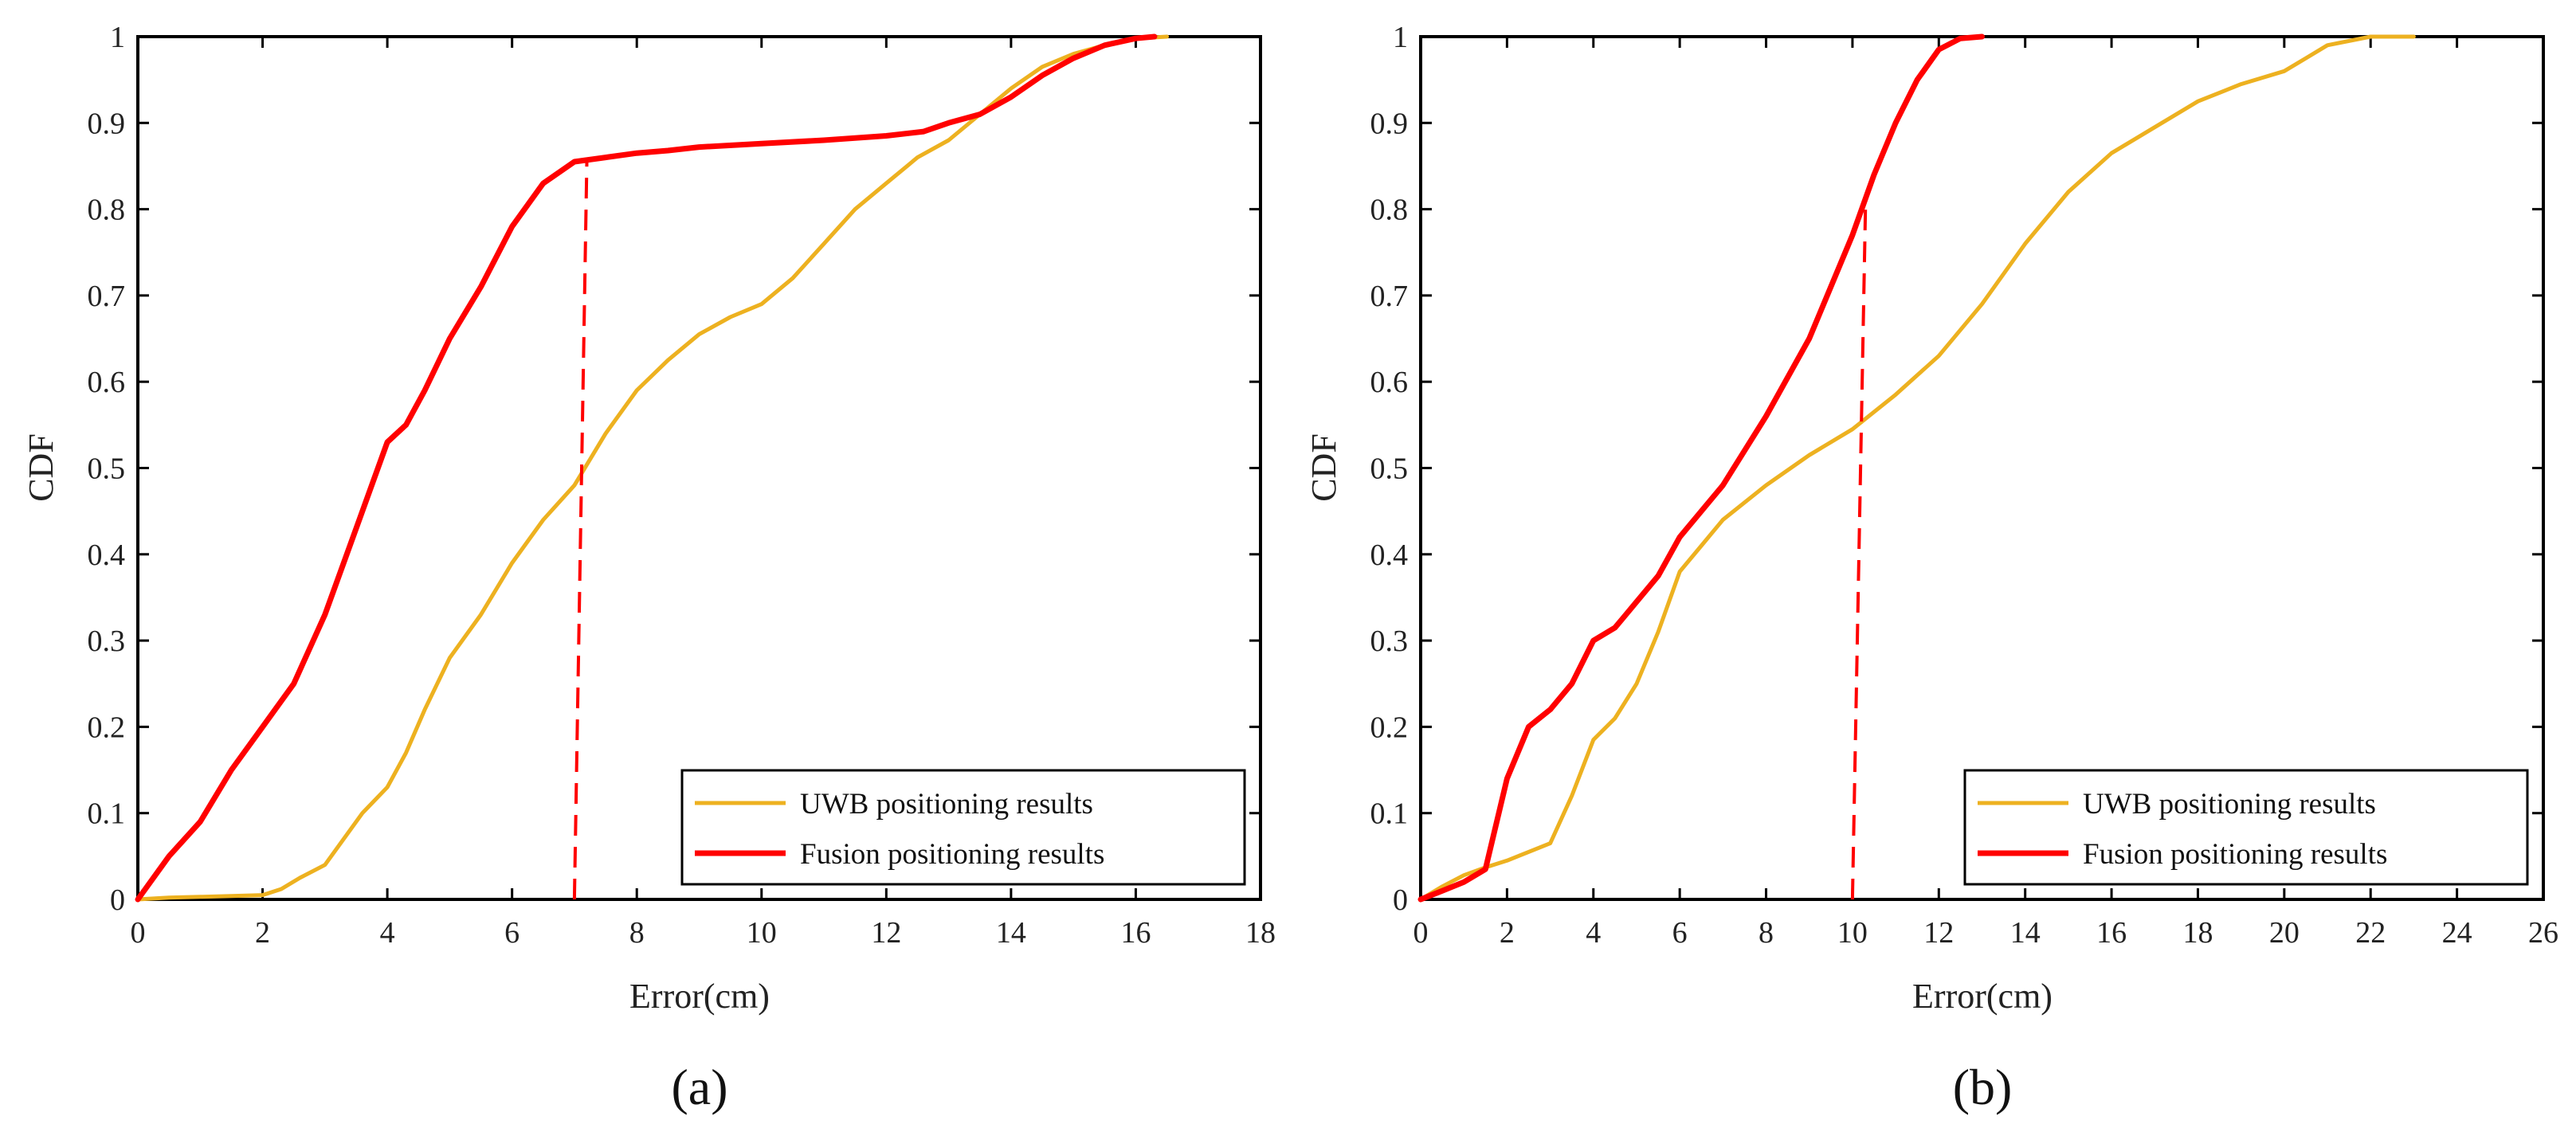  What do you see at coordinates (107, 555) in the screenshot?
I see `panel-a-y-tick-label: 0.4` at bounding box center [107, 555].